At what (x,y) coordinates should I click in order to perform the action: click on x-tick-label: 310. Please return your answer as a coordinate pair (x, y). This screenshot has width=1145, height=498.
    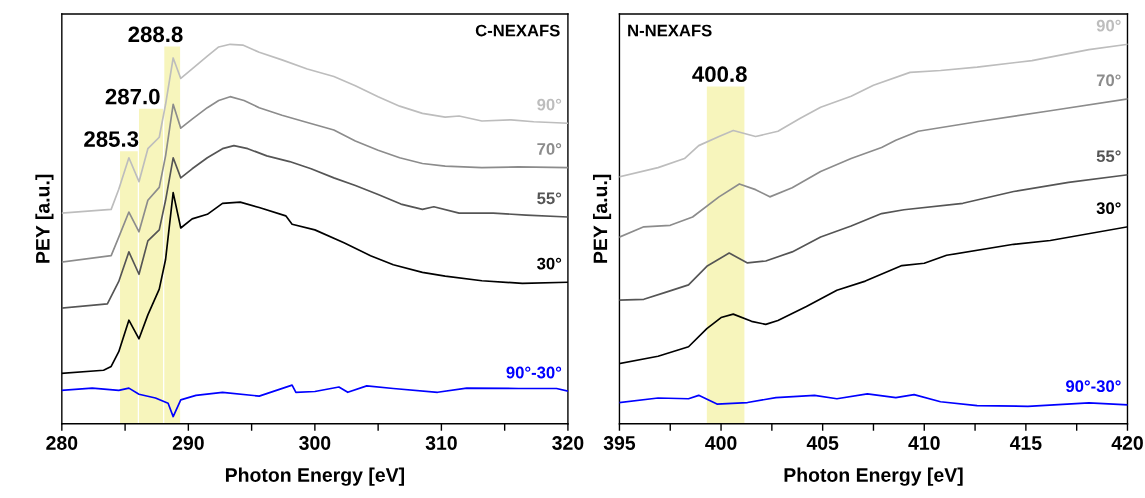
    Looking at the image, I should click on (441, 443).